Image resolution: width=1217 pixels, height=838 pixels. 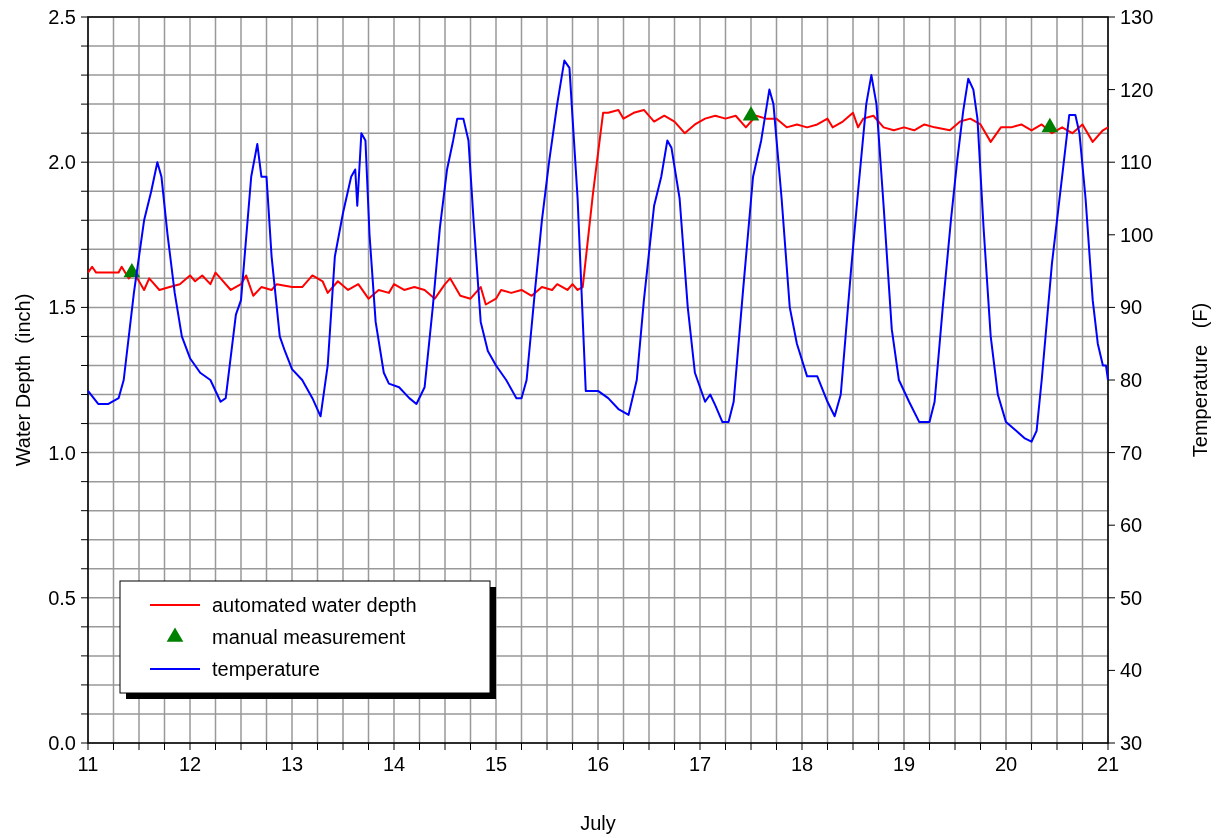 What do you see at coordinates (1131, 670) in the screenshot?
I see `y2-tick-label: 40` at bounding box center [1131, 670].